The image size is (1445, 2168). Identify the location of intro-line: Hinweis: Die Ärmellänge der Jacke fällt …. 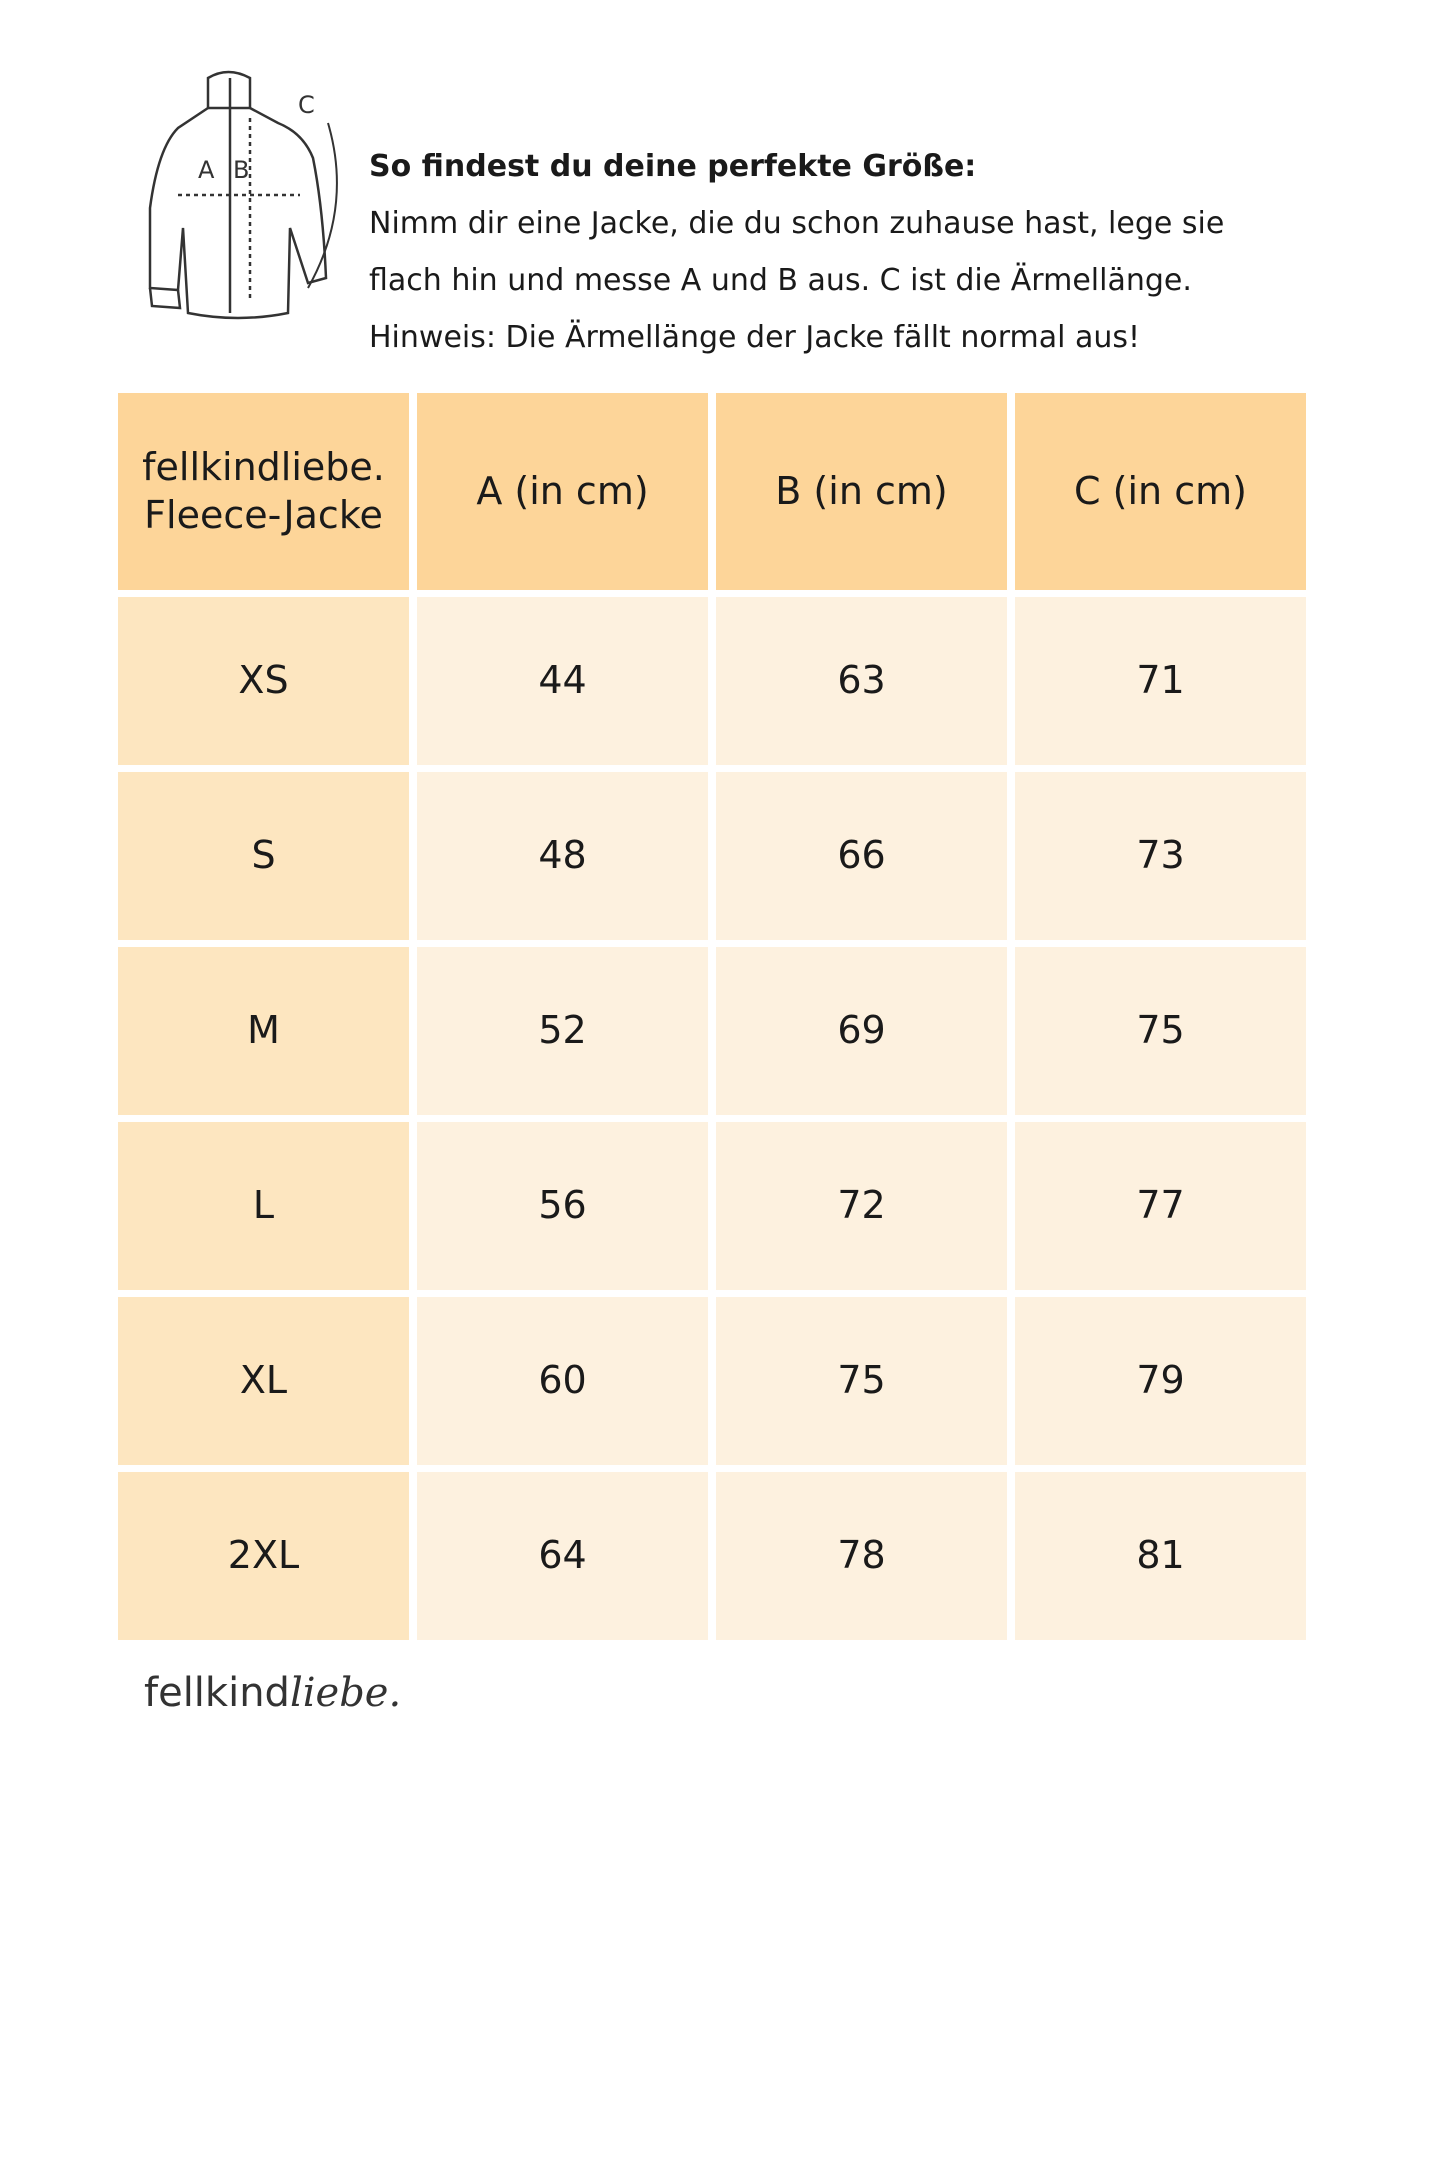
(755, 337).